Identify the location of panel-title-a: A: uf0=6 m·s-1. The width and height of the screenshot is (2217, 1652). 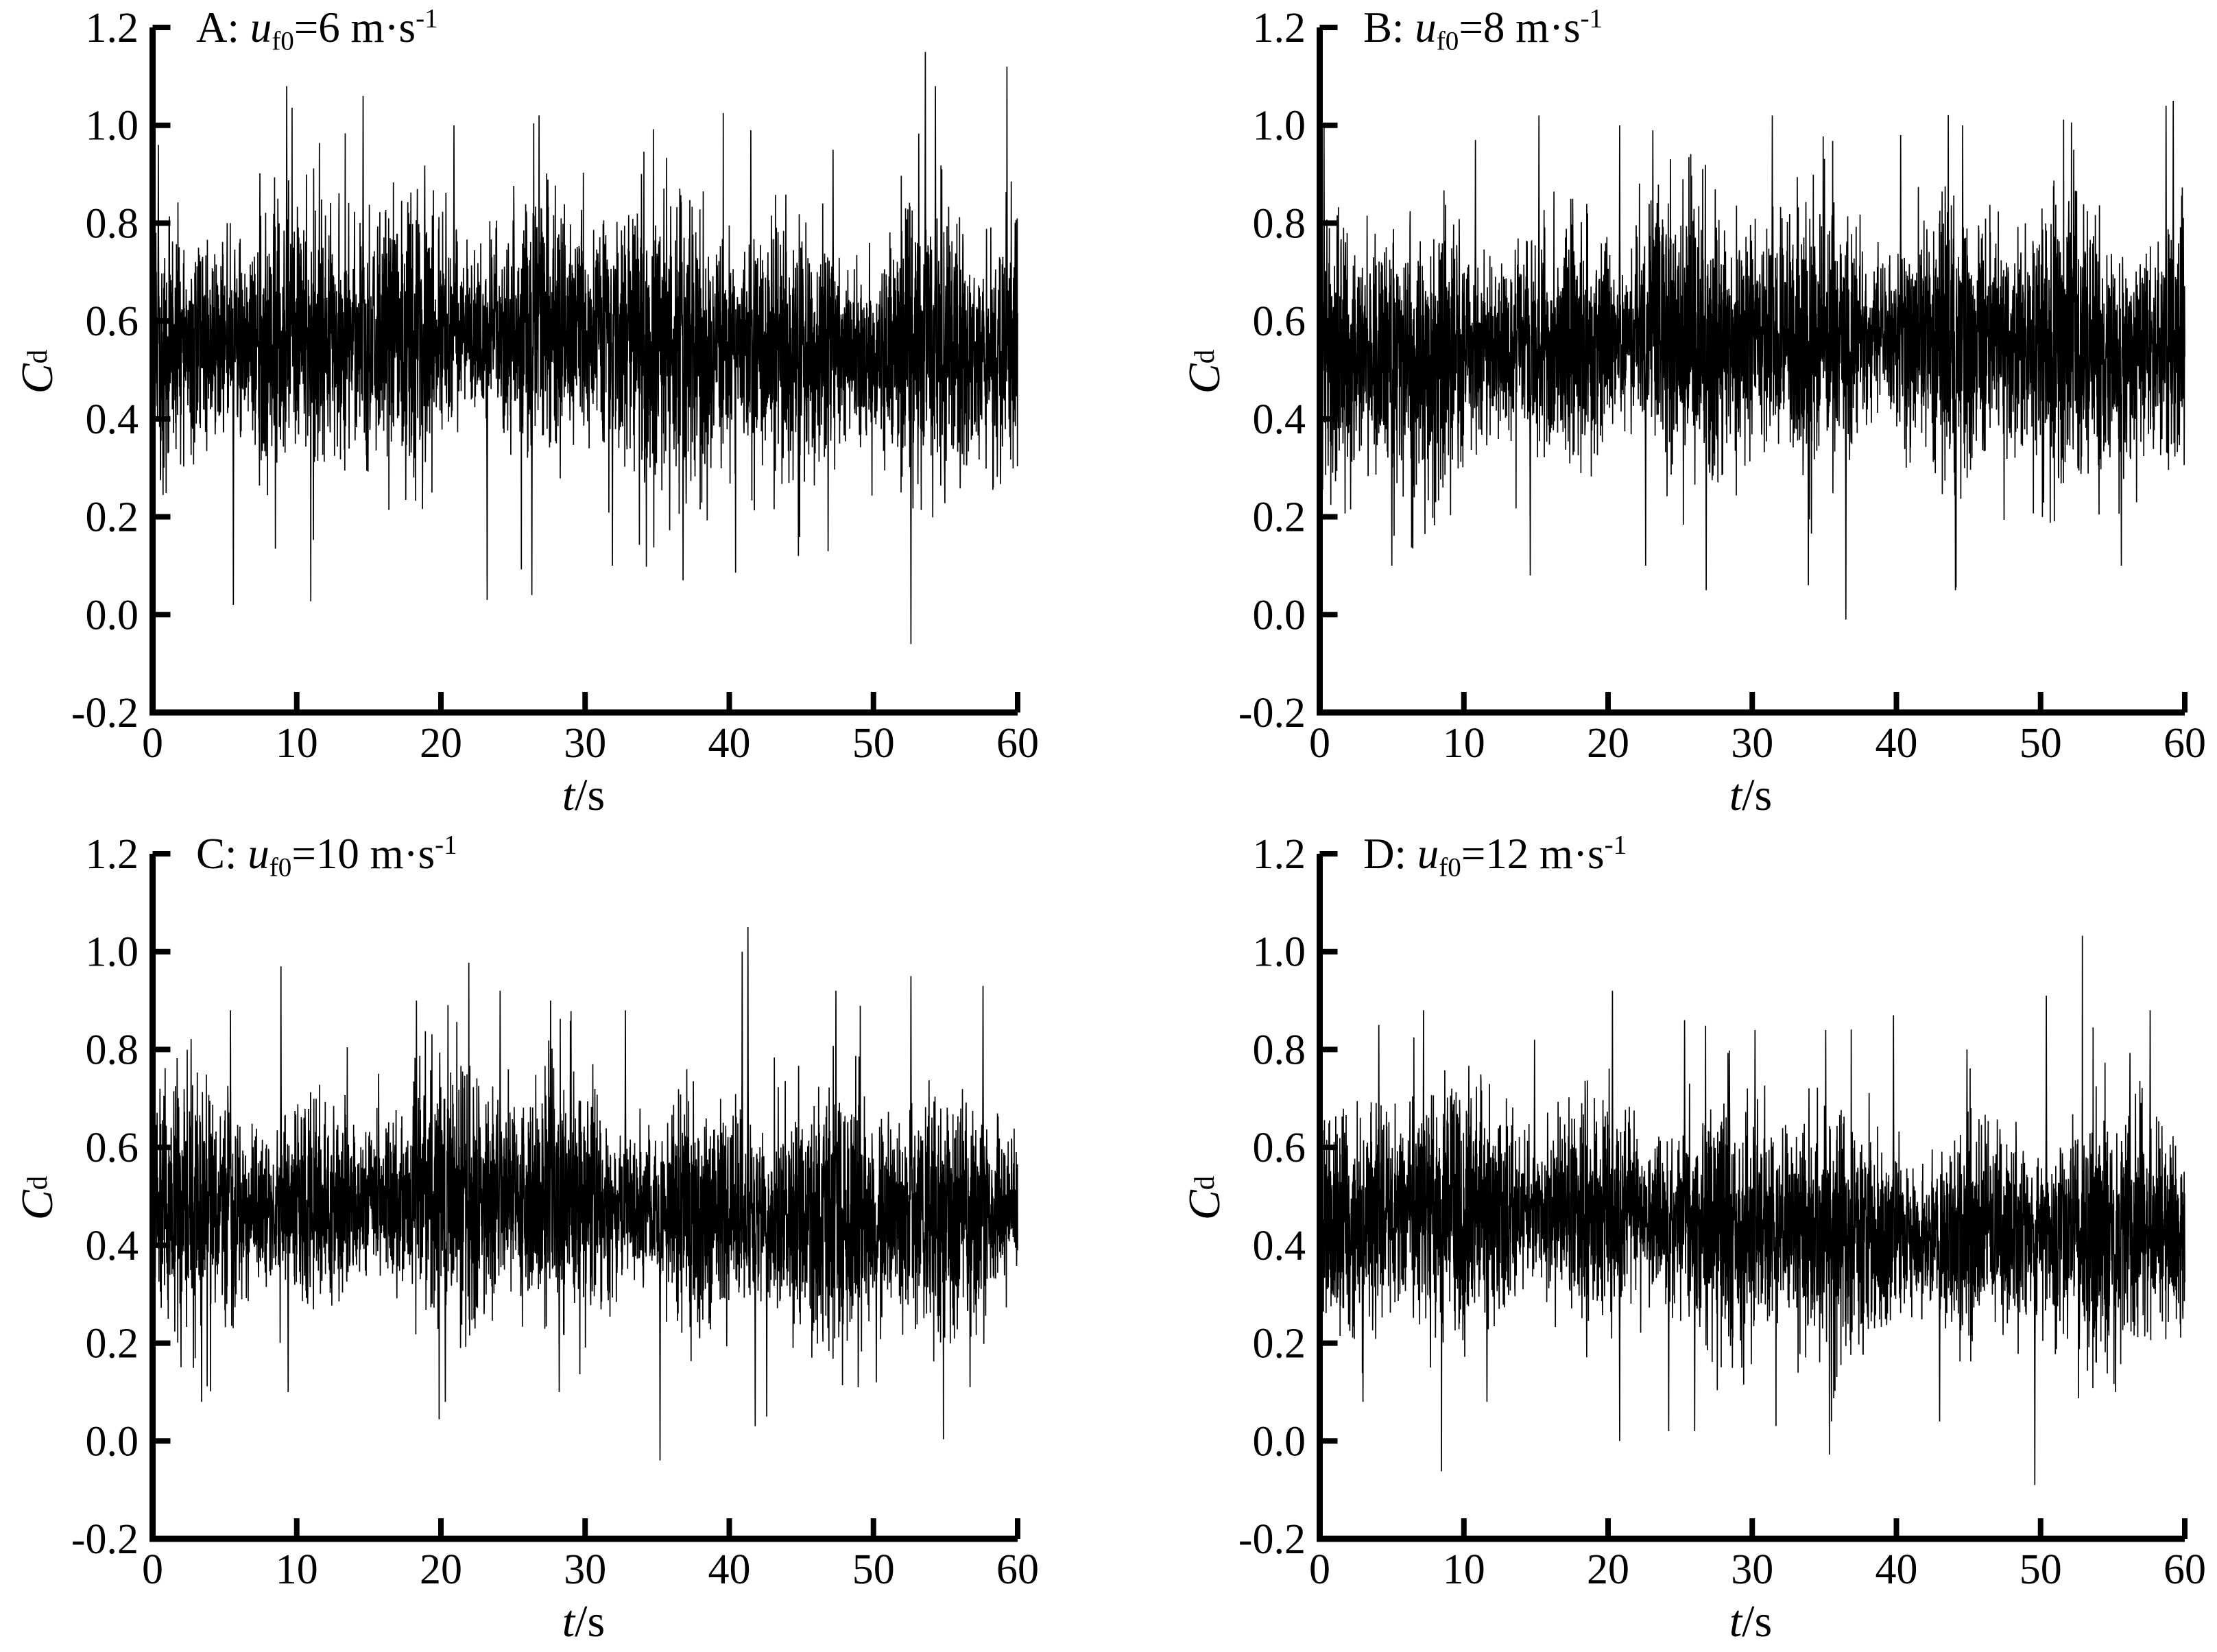
(317, 29).